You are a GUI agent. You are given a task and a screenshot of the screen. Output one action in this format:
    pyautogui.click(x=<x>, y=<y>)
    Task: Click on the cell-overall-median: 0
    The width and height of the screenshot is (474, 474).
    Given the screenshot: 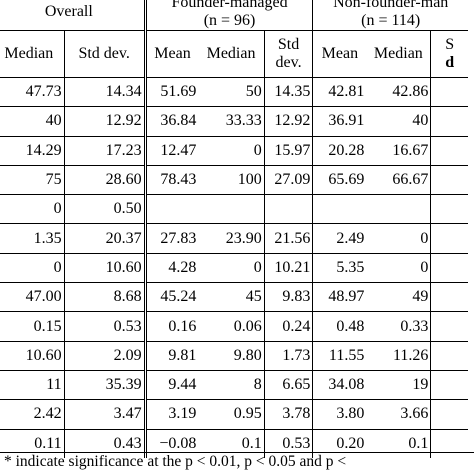 What is the action you would take?
    pyautogui.click(x=32, y=209)
    